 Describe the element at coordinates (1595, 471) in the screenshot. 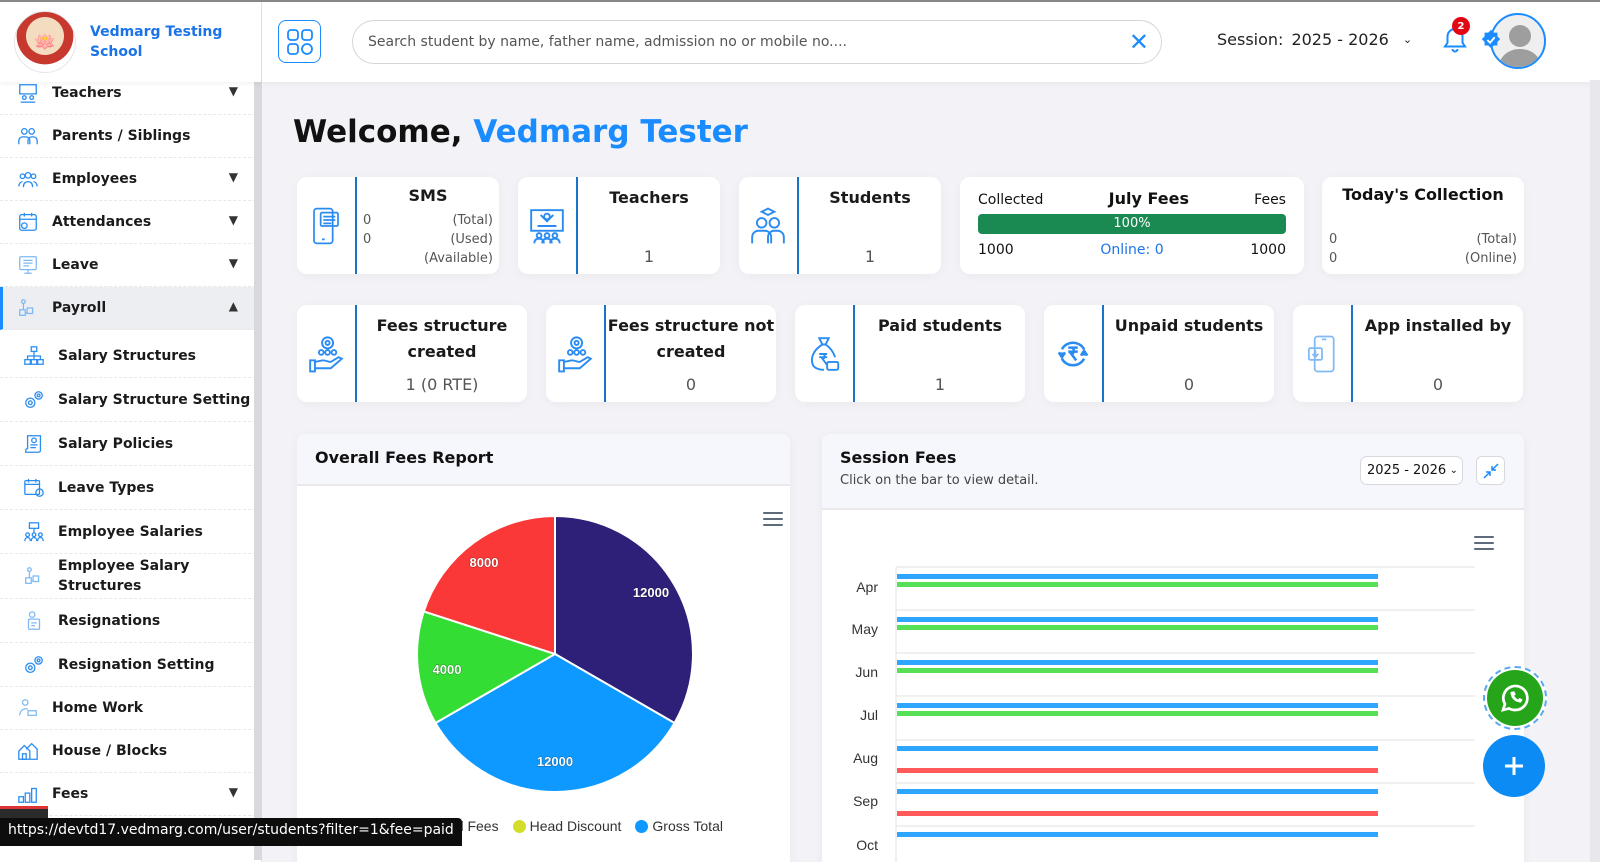

I see `page-scrollbar` at that location.